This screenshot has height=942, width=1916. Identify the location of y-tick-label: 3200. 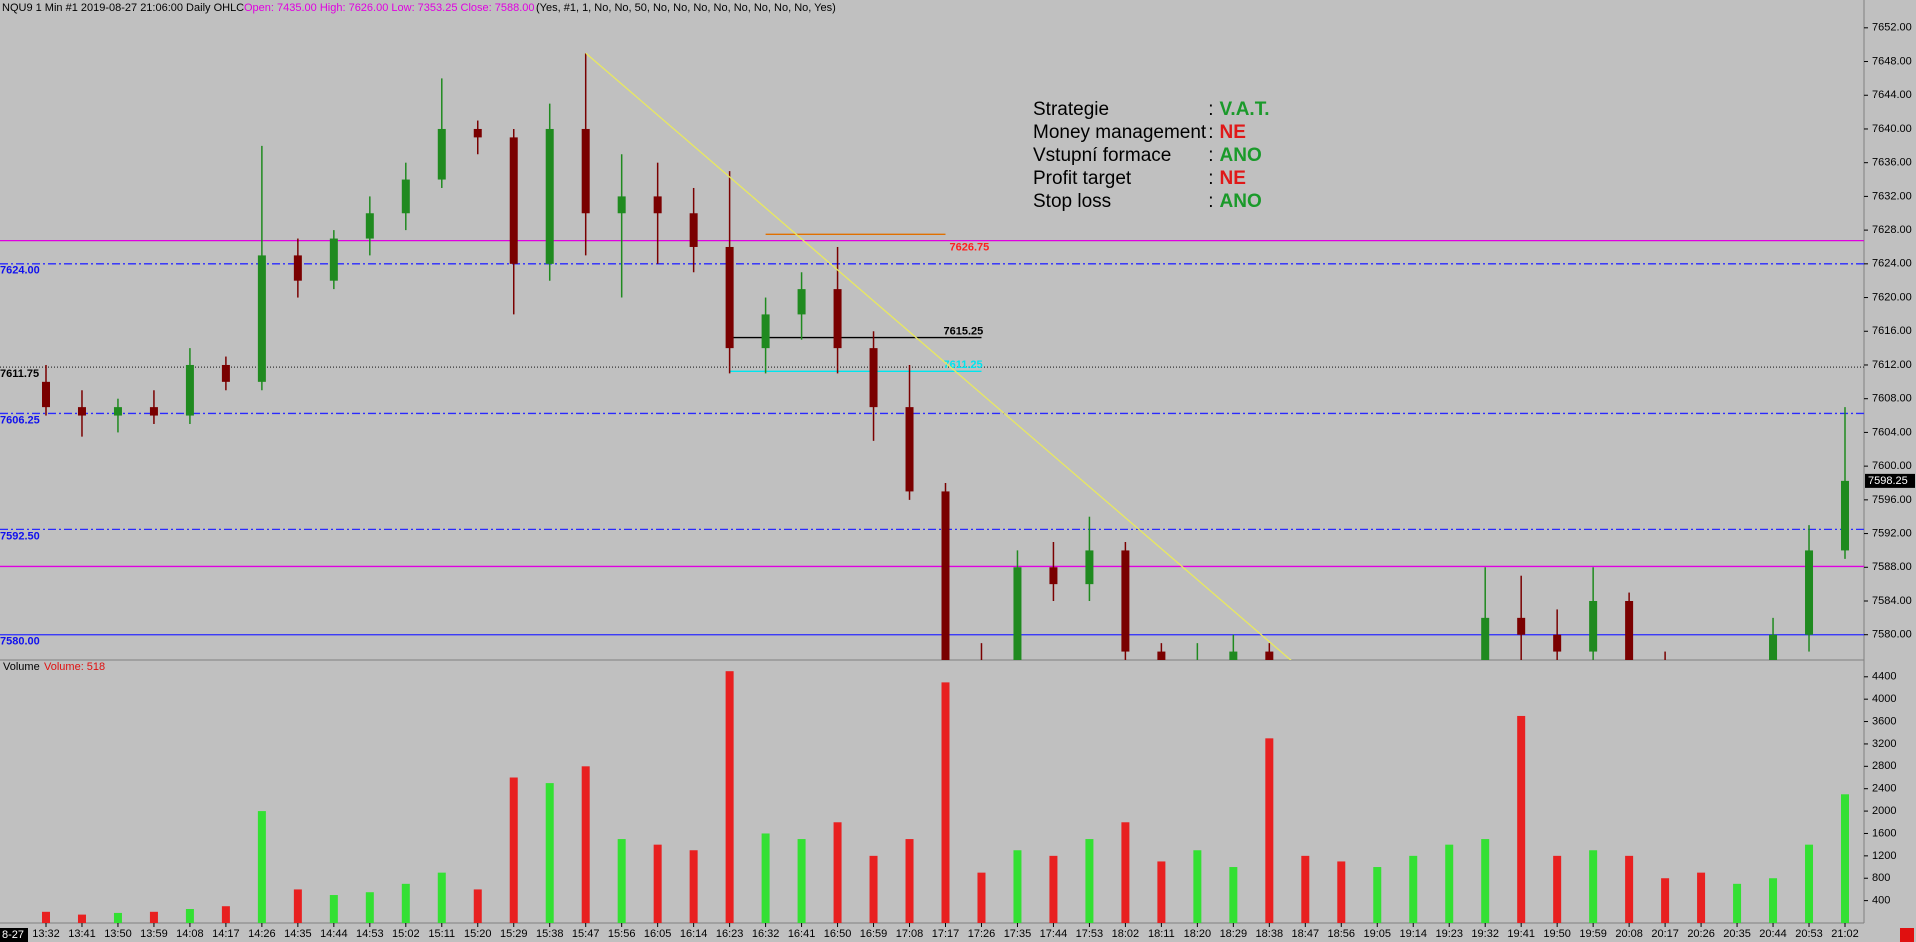
(1884, 744).